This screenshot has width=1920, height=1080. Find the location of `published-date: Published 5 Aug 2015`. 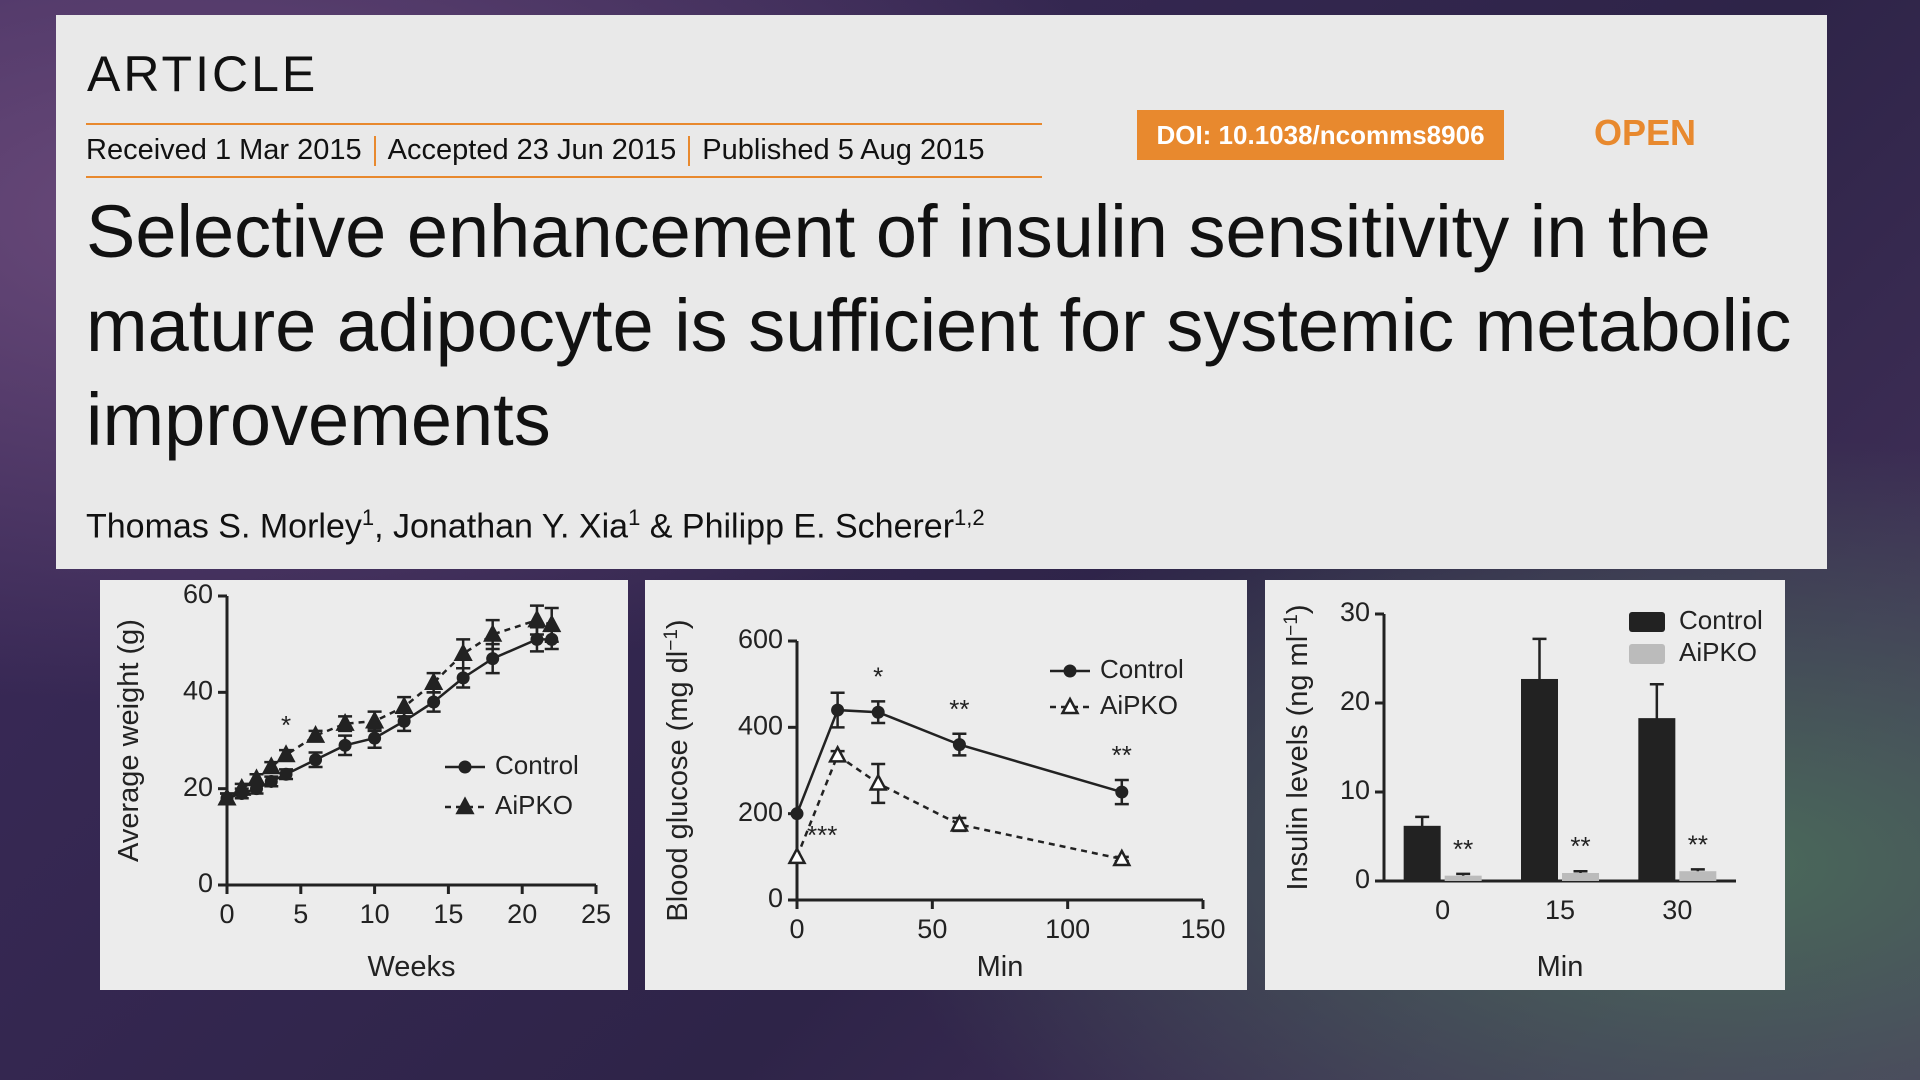

published-date: Published 5 Aug 2015 is located at coordinates (843, 150).